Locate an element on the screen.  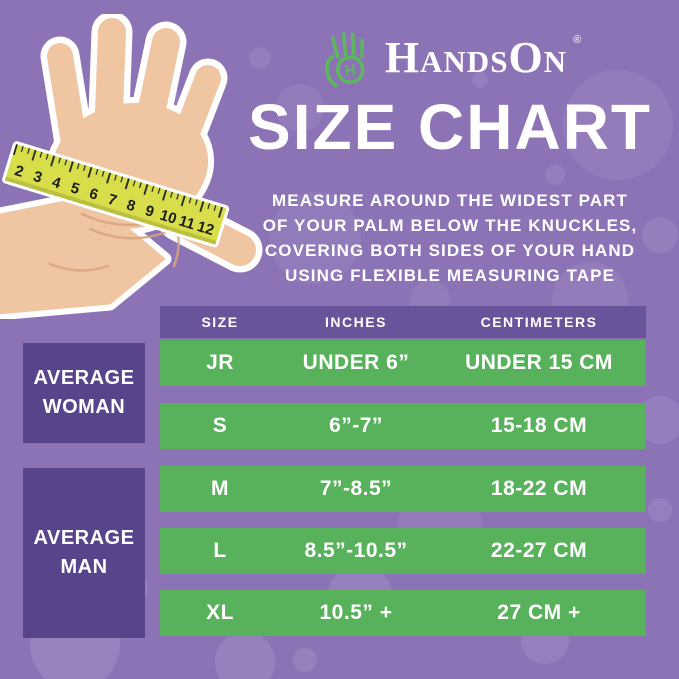
page-title: SIZE CHART is located at coordinates (450, 127).